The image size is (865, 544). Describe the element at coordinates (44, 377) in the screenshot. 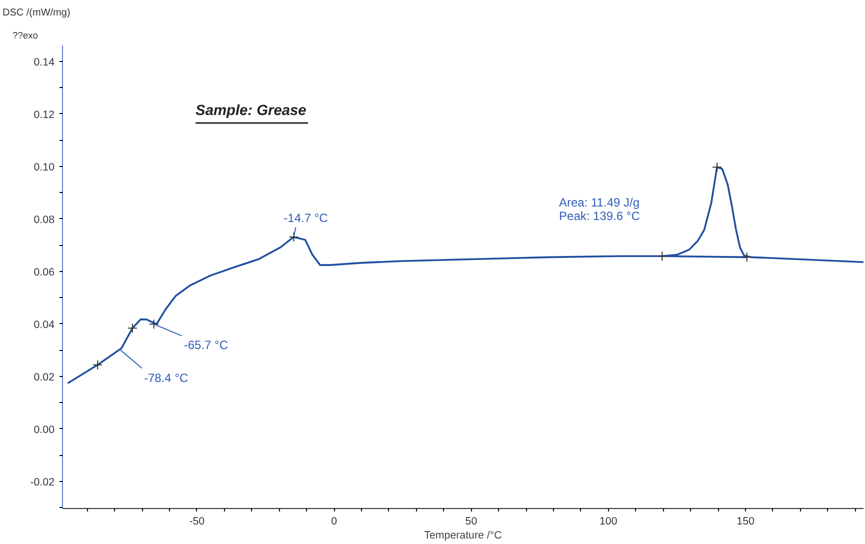

I see `y-tick-label: 0.02` at that location.